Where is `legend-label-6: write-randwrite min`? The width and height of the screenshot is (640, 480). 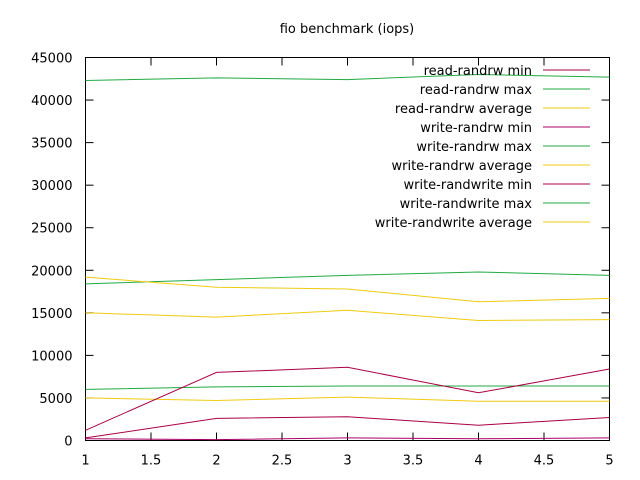 legend-label-6: write-randwrite min is located at coordinates (467, 185).